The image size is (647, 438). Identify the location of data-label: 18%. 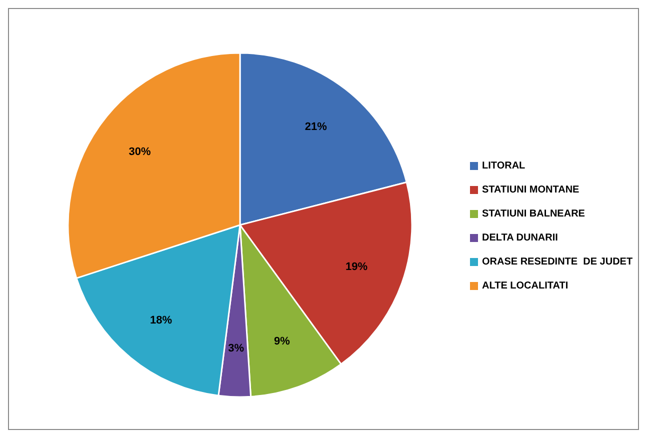
(161, 320).